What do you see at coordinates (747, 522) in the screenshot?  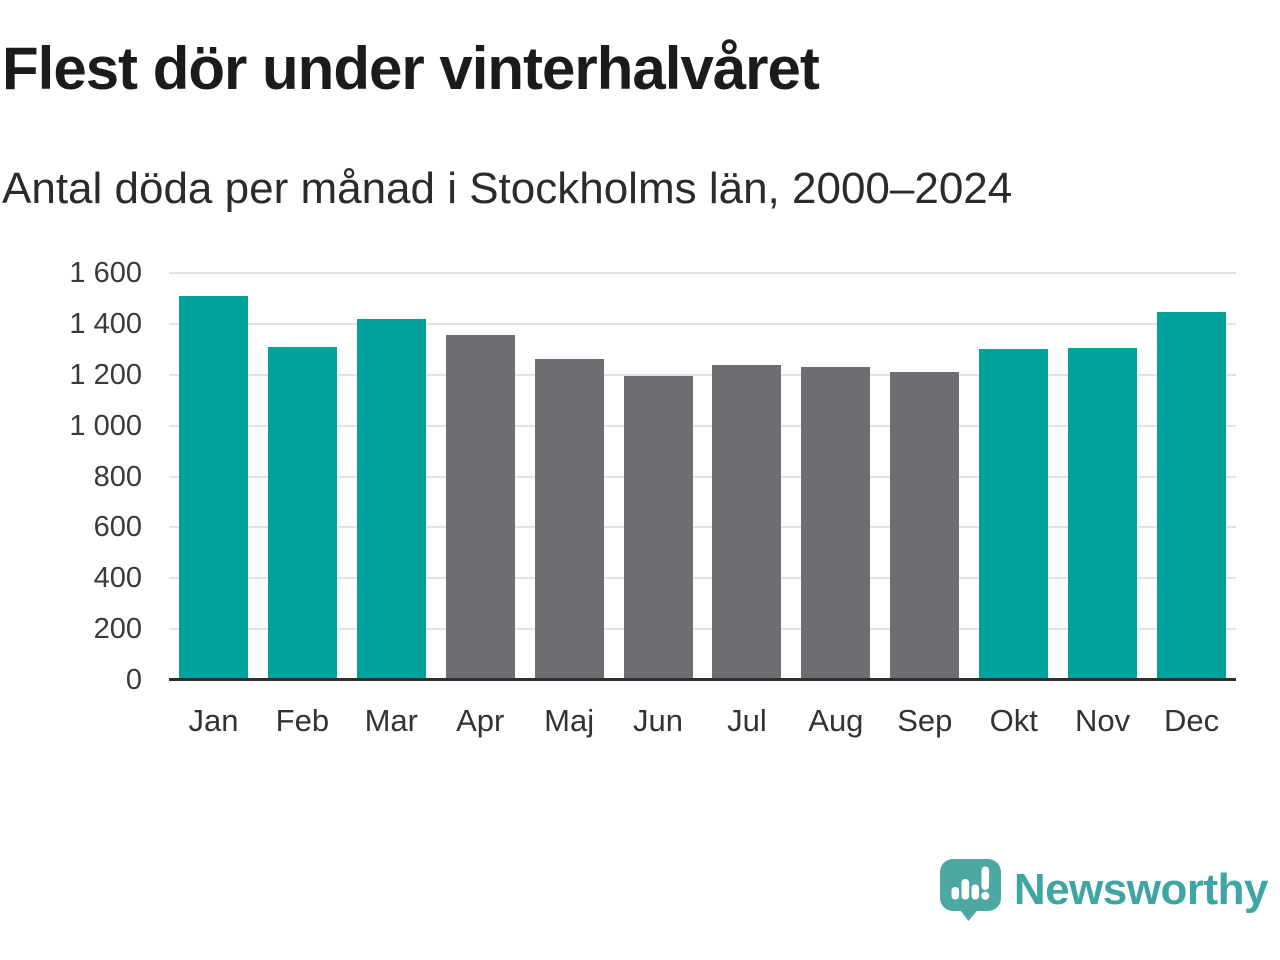 I see `bar-jul` at bounding box center [747, 522].